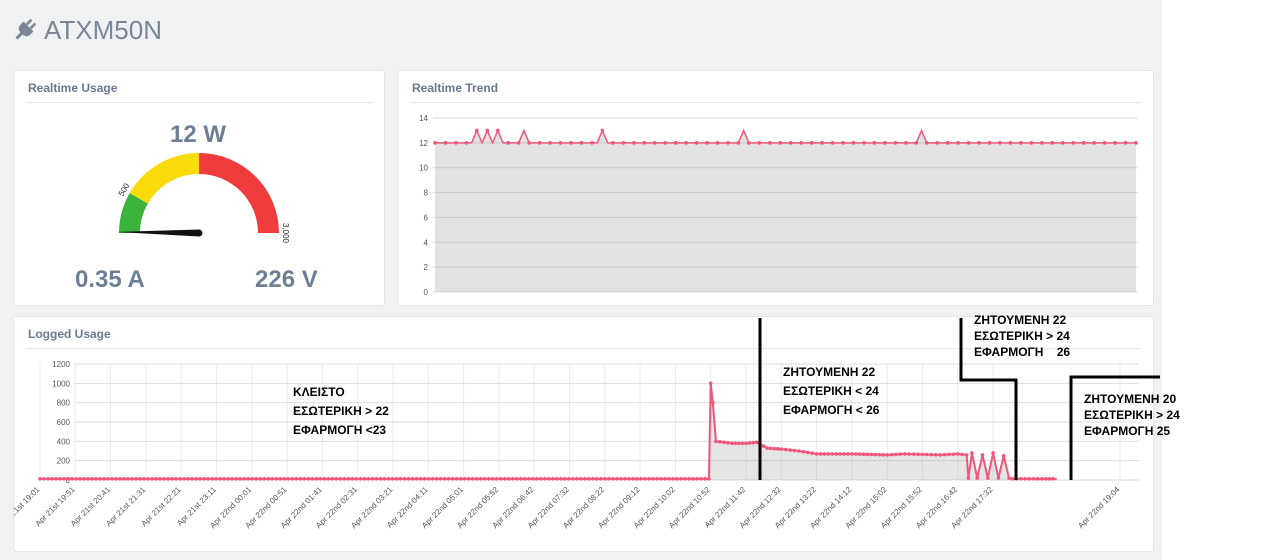  I want to click on page-title: ATXM50N, so click(103, 29).